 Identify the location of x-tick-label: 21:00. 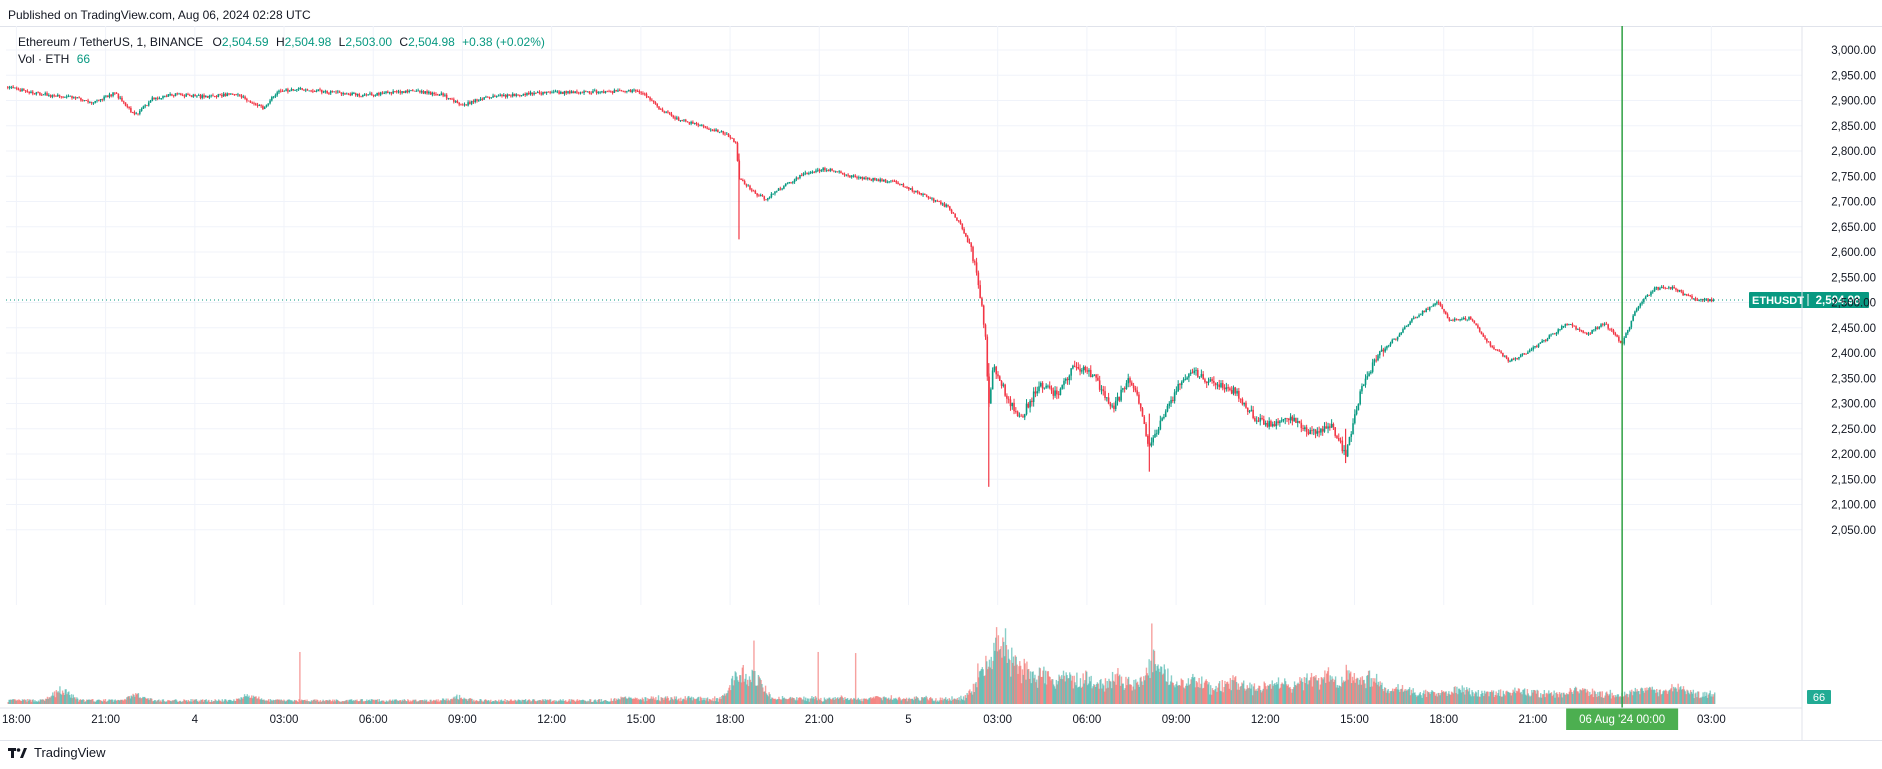
(1533, 720).